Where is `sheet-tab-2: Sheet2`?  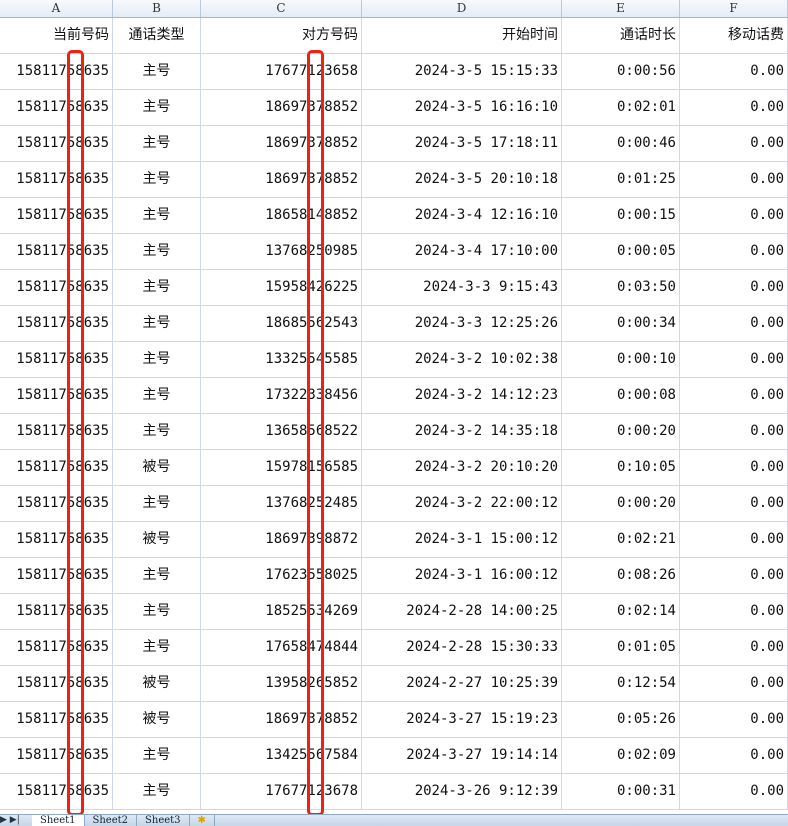
sheet-tab-2: Sheet2 is located at coordinates (111, 820).